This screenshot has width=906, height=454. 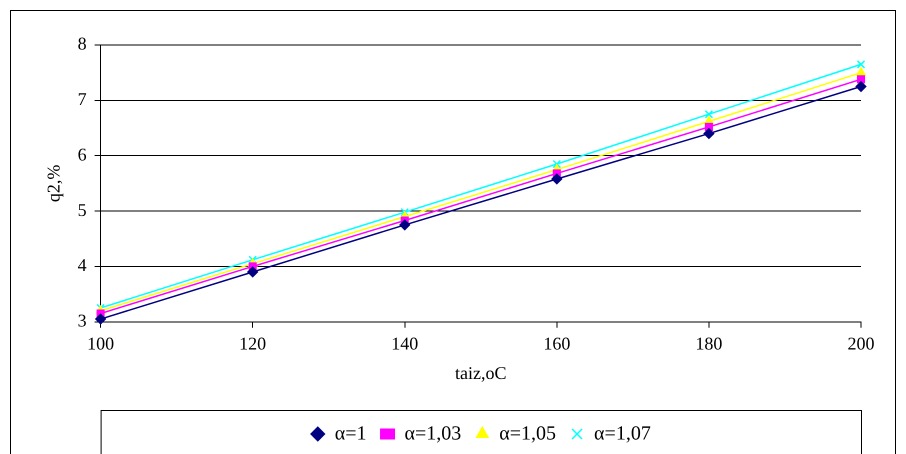 What do you see at coordinates (82, 265) in the screenshot?
I see `y-tick-label: 4` at bounding box center [82, 265].